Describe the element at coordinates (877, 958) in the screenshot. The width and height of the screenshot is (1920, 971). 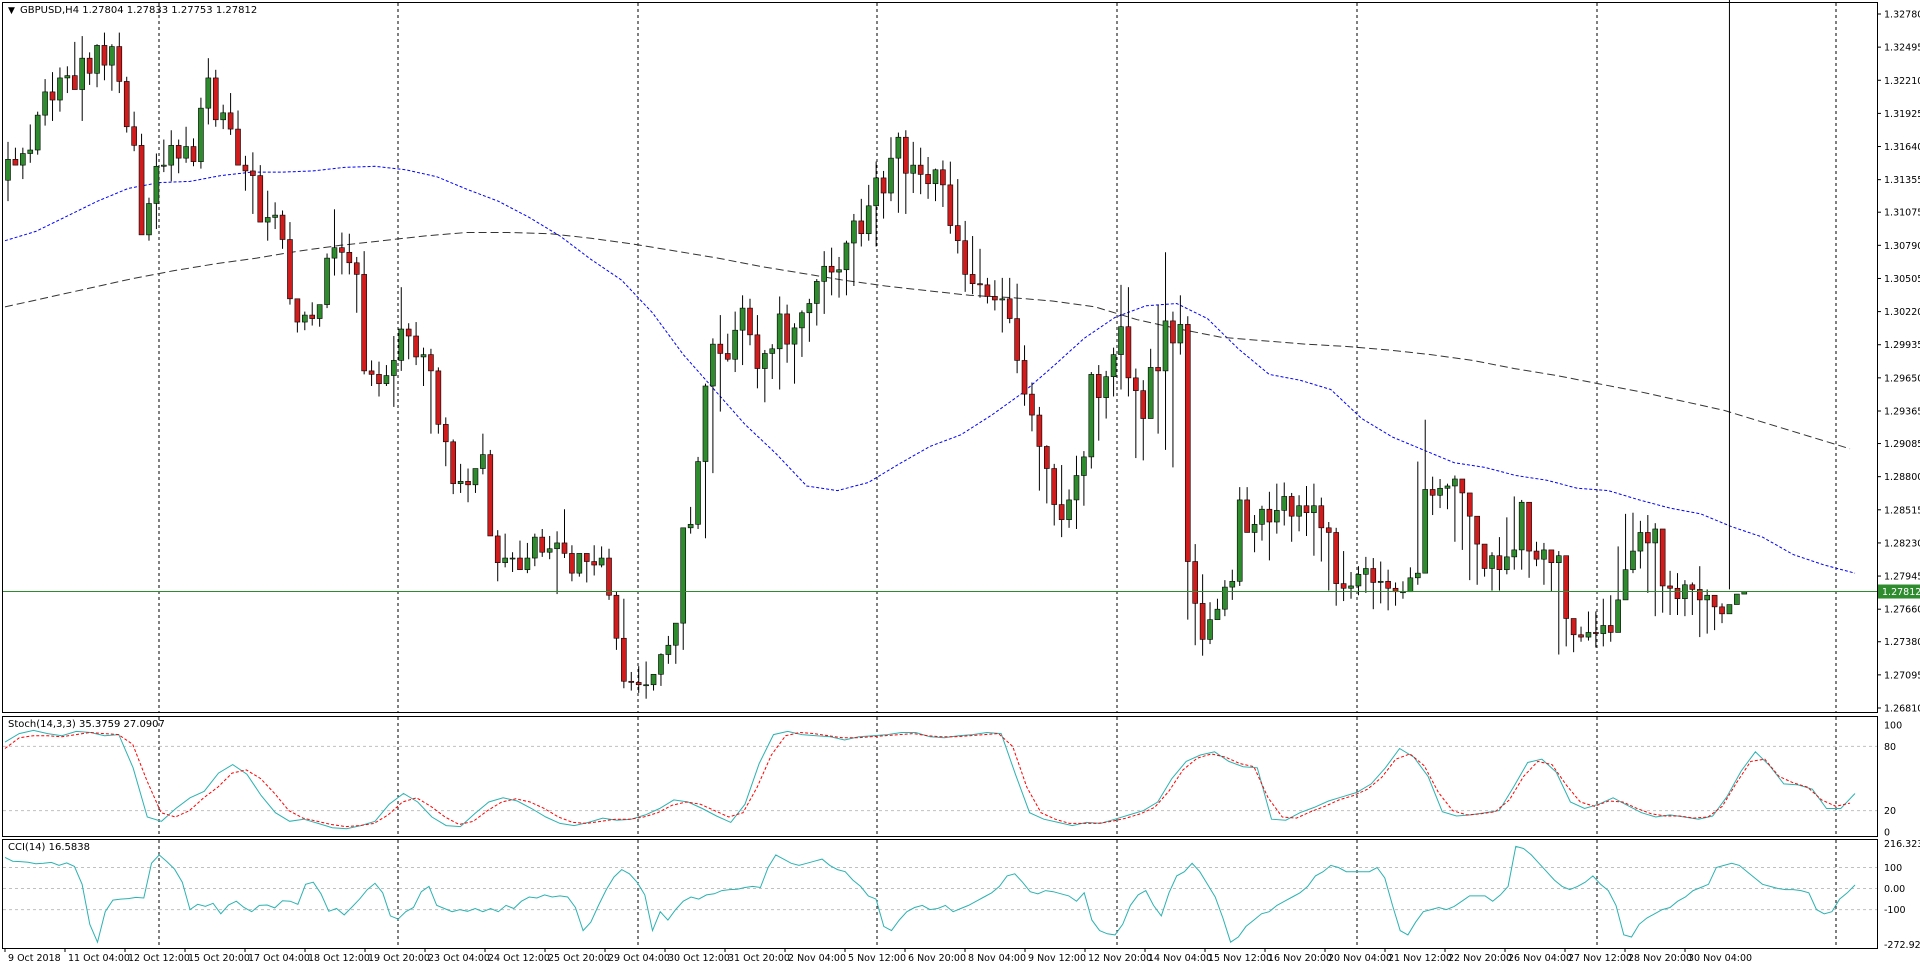
I see `time-tick-label: 5 Nov 12:00` at that location.